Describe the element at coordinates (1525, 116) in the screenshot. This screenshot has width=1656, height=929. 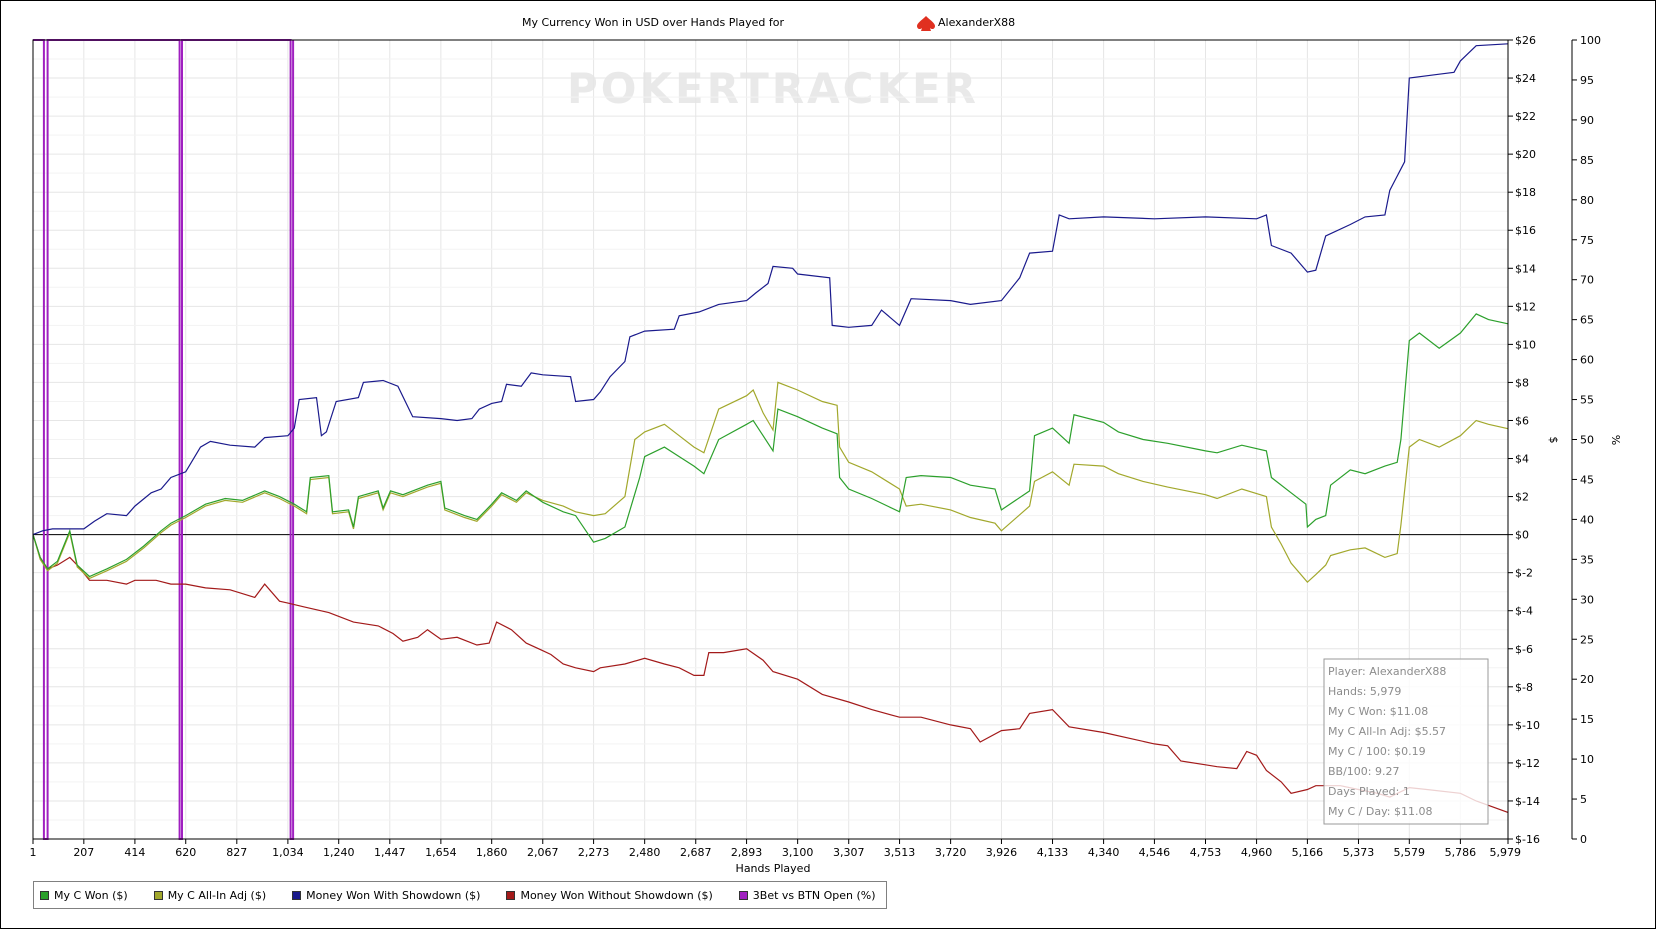
I see `y-left-tick-label: $22` at that location.